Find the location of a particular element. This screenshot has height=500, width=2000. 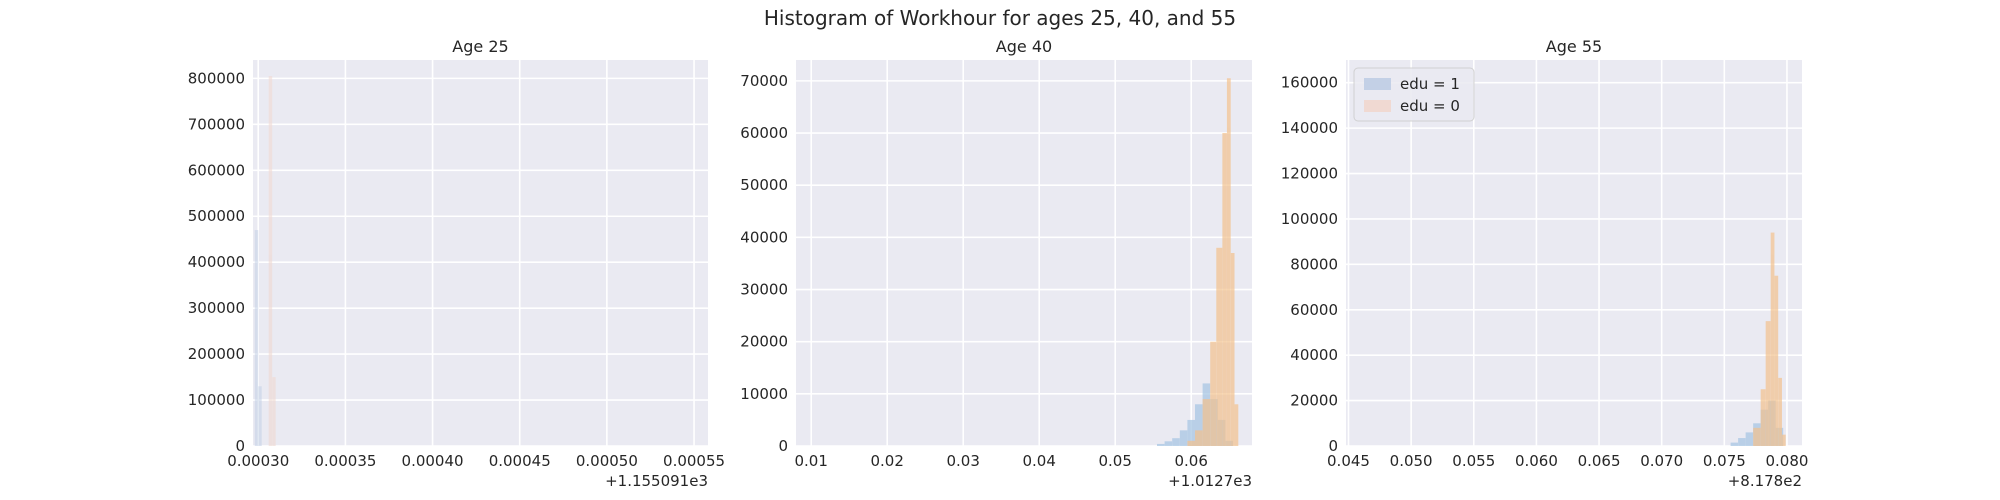

x-tick-label: 0.02 is located at coordinates (886, 461).